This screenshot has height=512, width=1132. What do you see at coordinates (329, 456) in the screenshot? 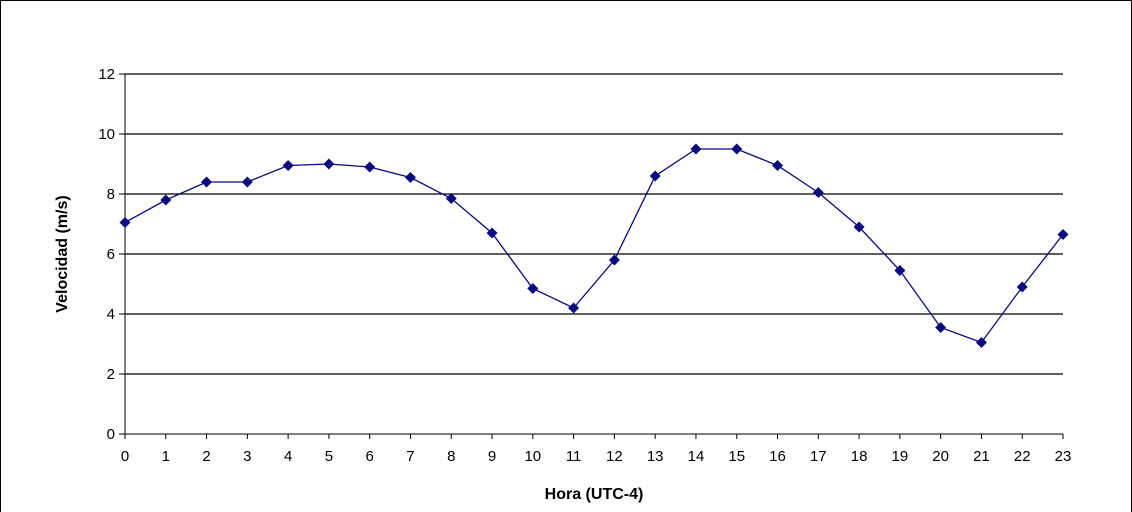
I see `x-tick-label-5: 5` at bounding box center [329, 456].